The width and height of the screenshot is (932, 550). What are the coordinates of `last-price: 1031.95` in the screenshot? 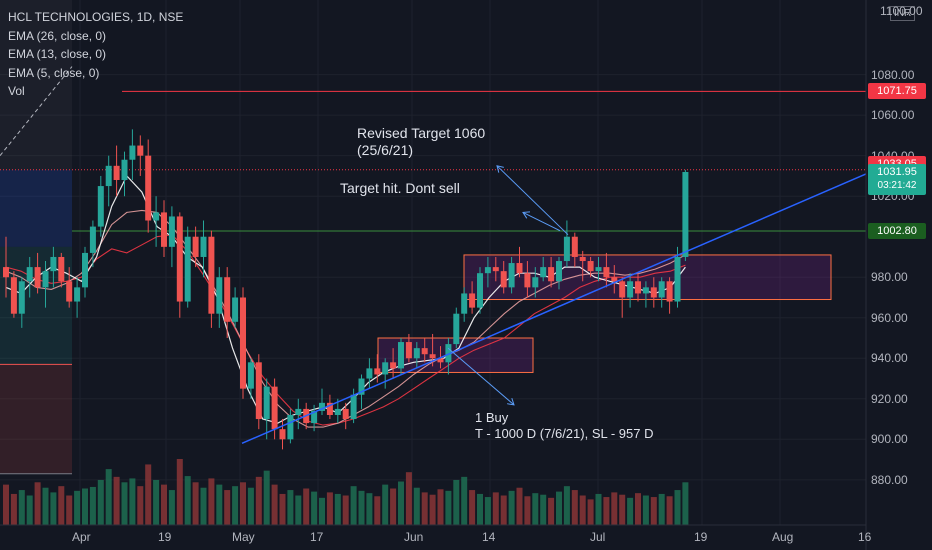 It's located at (897, 171).